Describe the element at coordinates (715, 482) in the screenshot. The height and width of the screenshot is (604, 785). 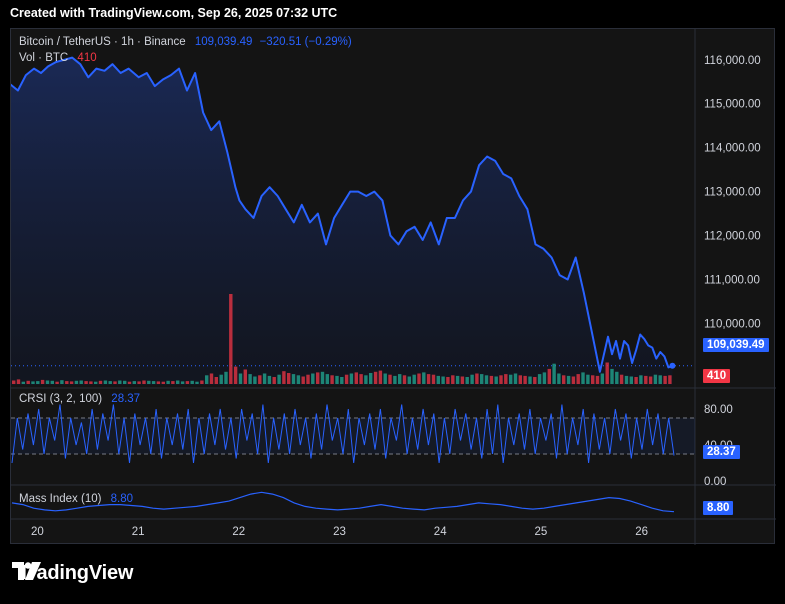
I see `crsi-axis-label: 0.00` at that location.